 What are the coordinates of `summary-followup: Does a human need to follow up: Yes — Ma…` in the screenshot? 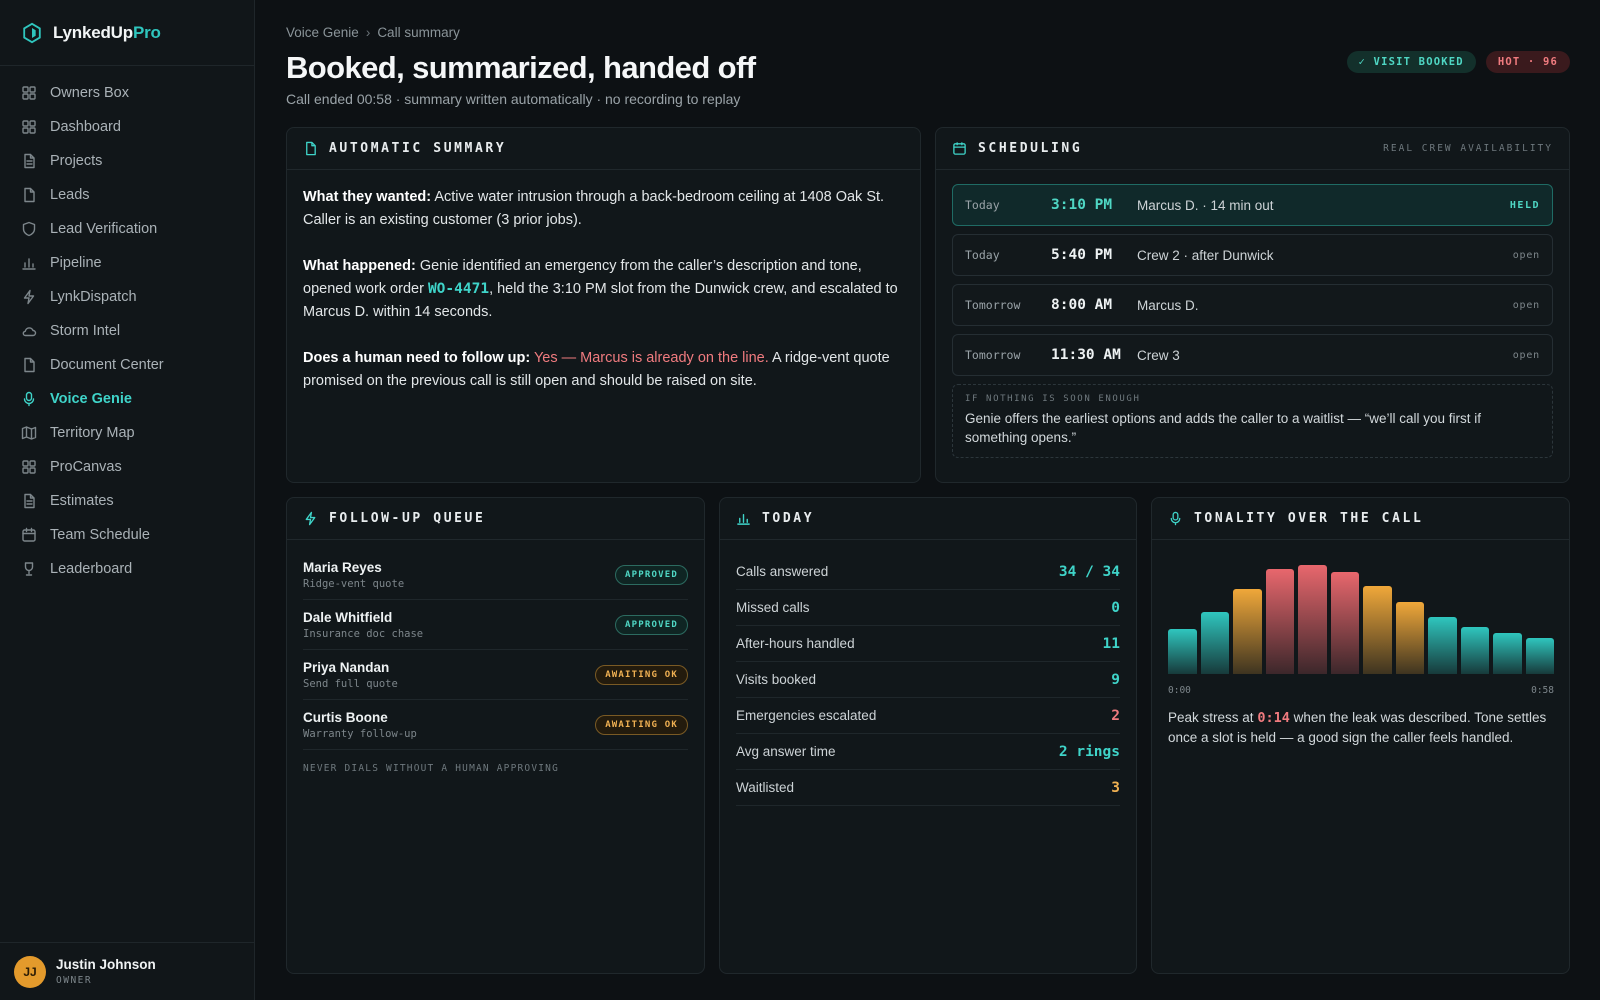 It's located at (596, 369).